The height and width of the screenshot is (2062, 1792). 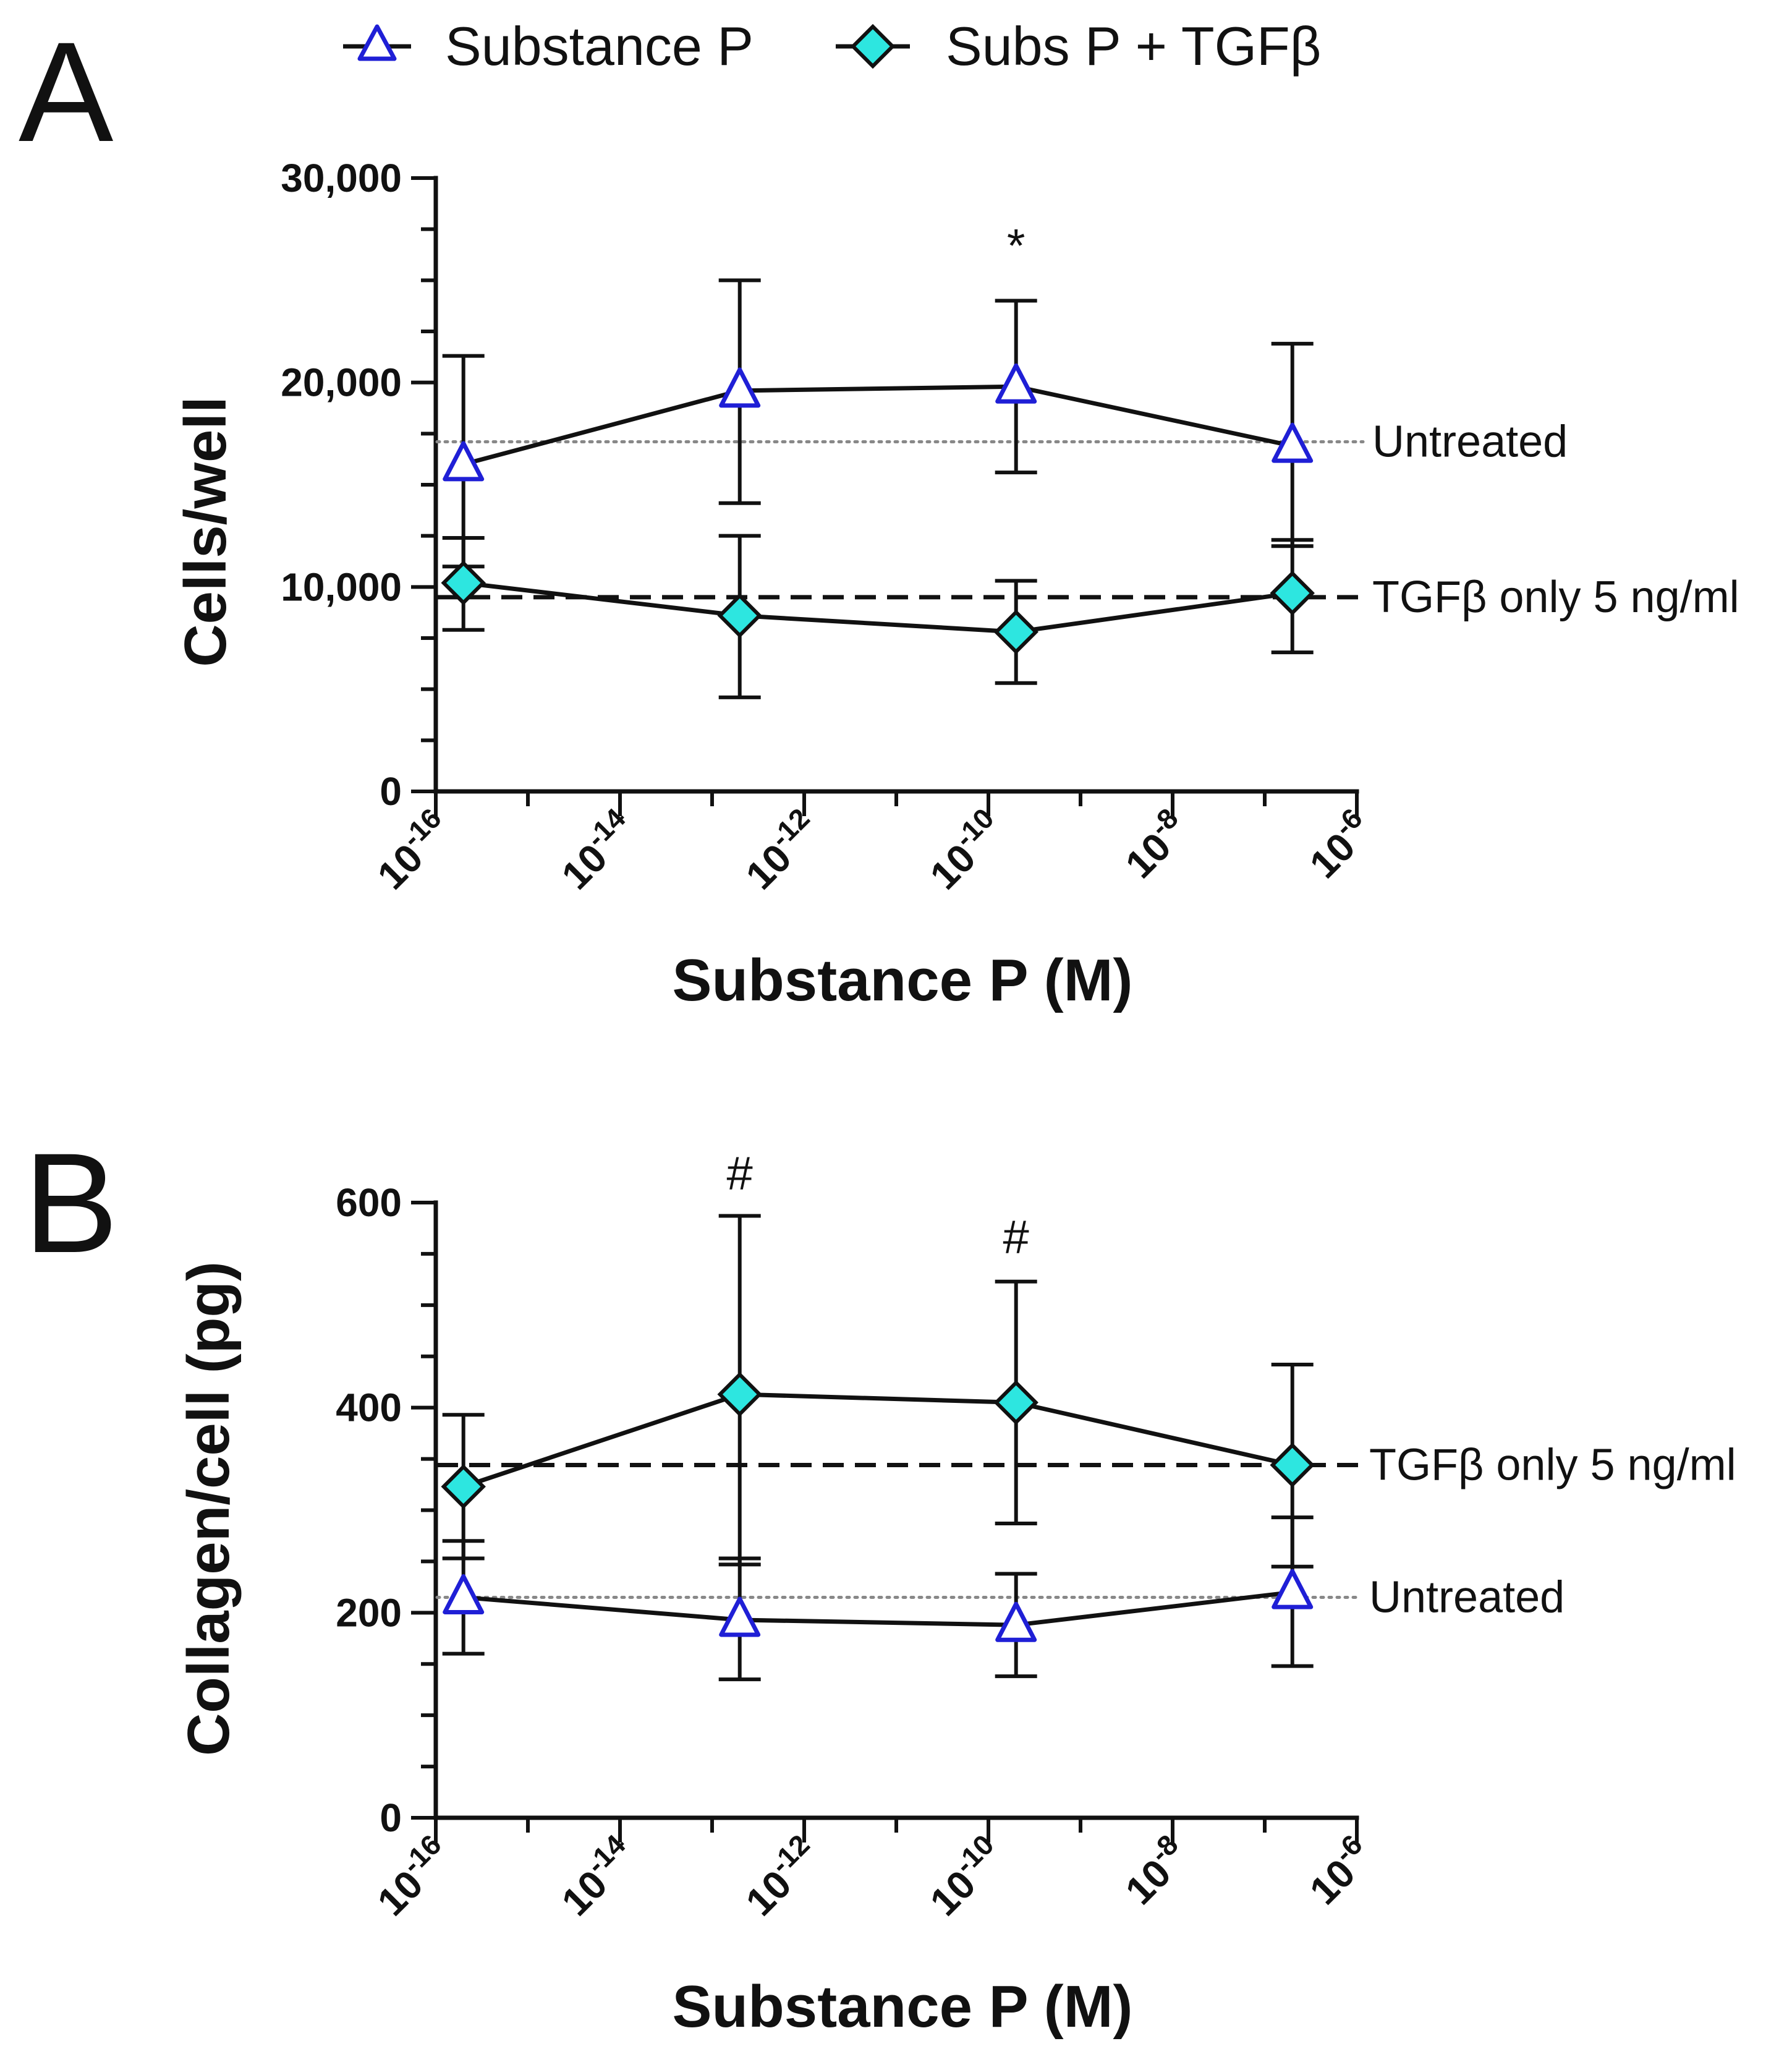 I want to click on y-axis-title-a: Cells/well, so click(x=205, y=531).